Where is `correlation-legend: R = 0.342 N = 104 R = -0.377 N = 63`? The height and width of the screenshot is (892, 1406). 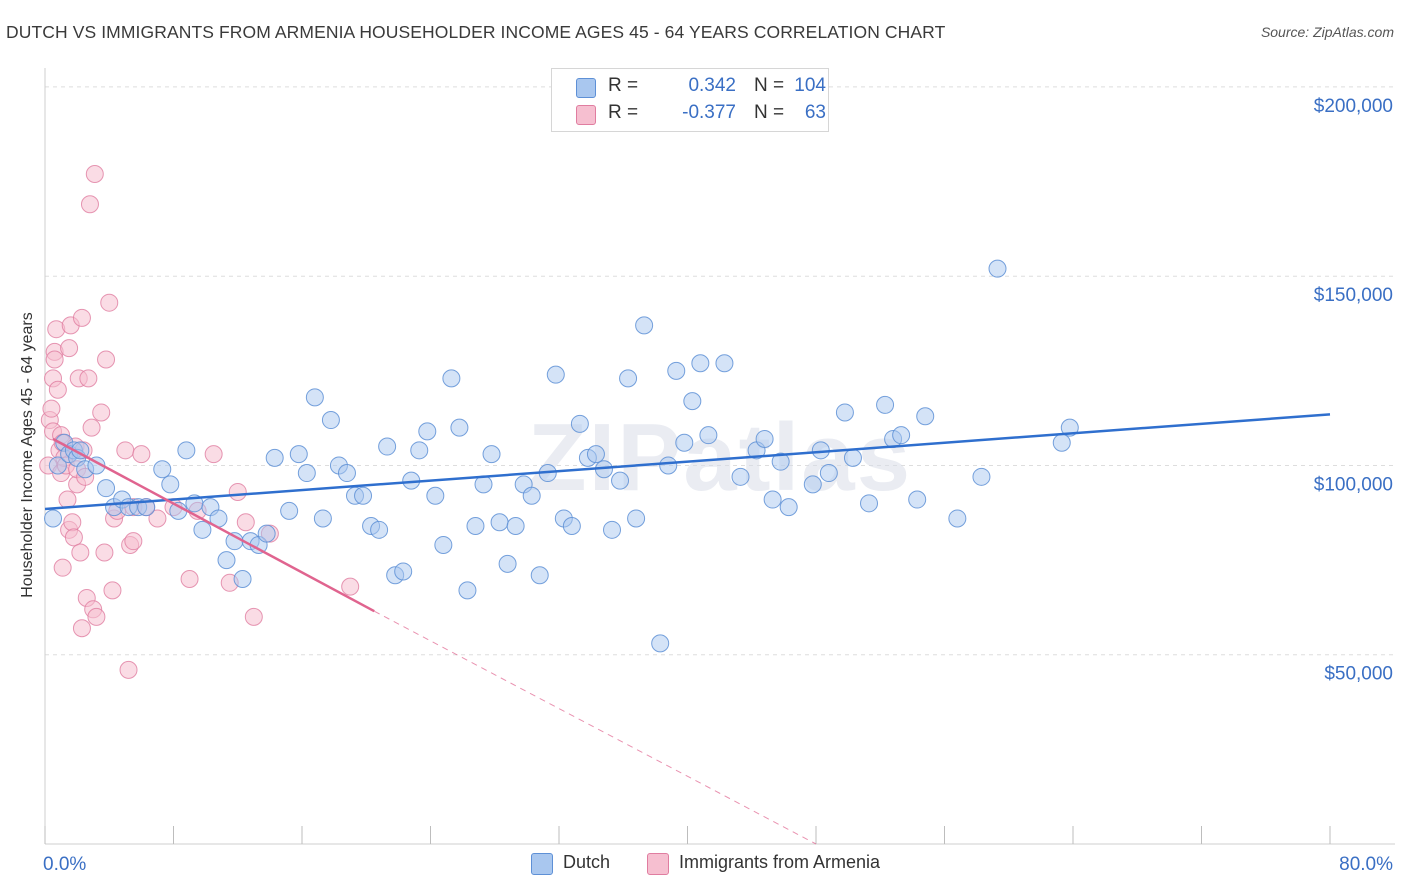 correlation-legend: R = 0.342 N = 104 R = -0.377 N = 63 is located at coordinates (690, 100).